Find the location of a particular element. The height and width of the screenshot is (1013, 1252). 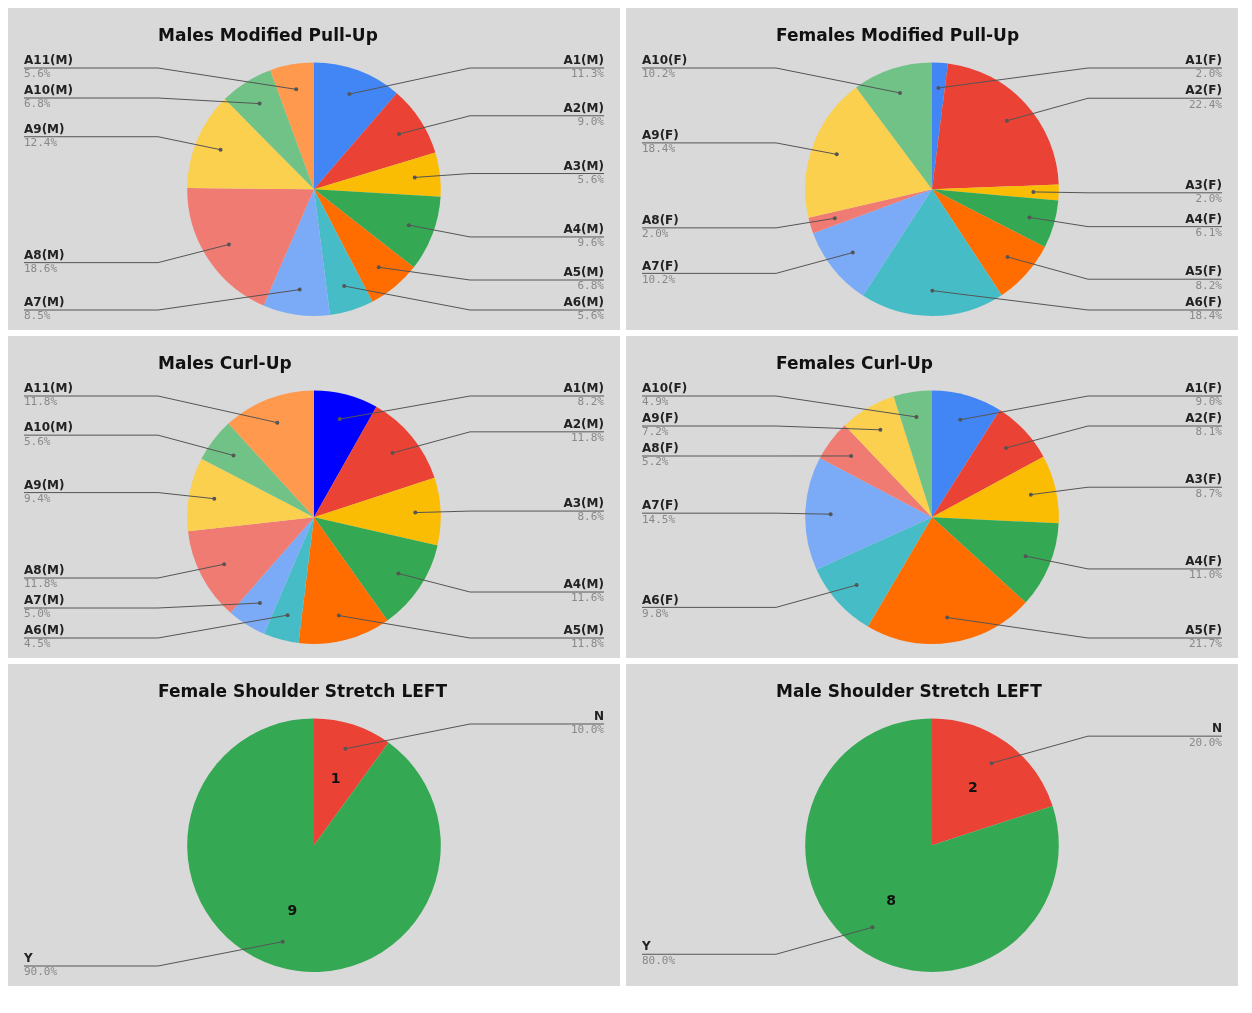

data-label: 9.6% is located at coordinates (591, 243).